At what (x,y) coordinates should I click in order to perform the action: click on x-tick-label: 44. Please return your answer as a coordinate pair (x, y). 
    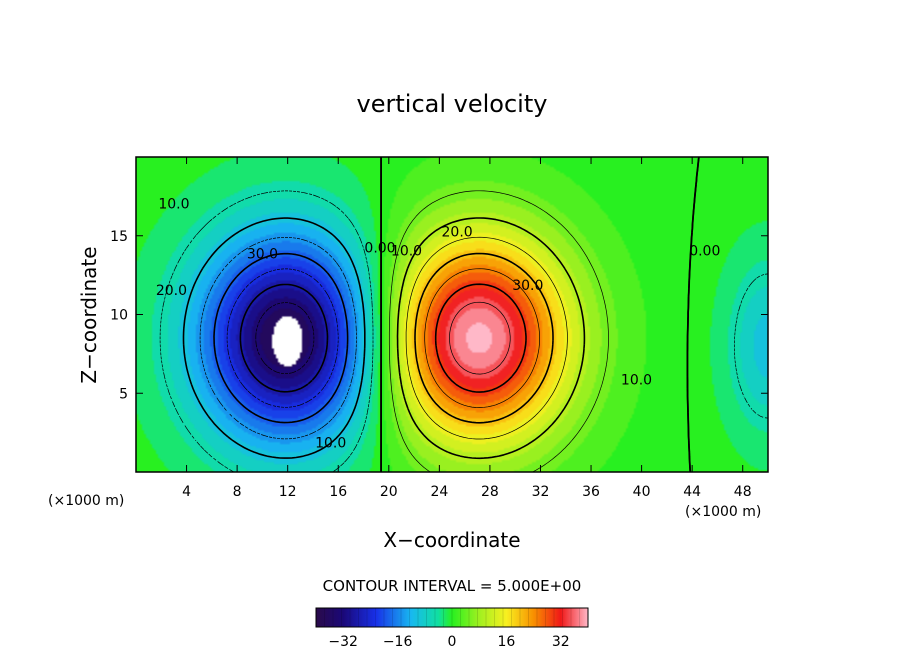
    Looking at the image, I should click on (692, 492).